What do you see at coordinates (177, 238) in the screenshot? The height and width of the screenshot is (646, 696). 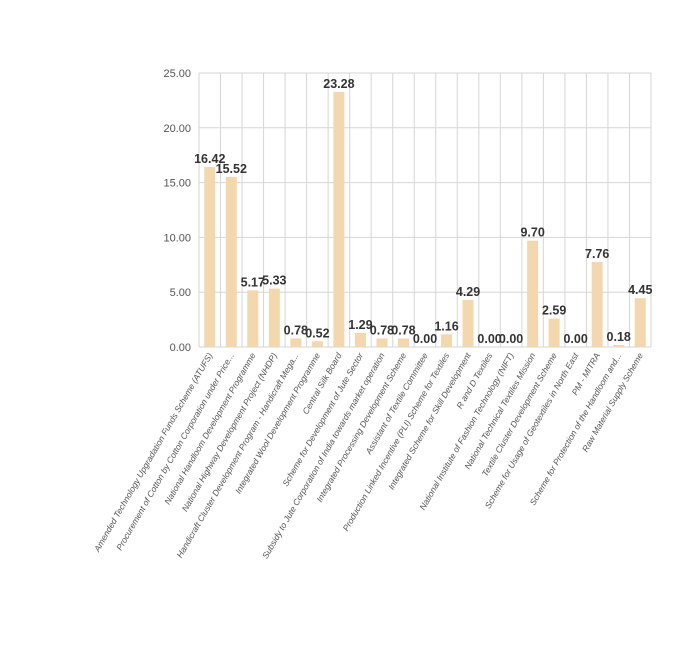 I see `y-tick-label: 10.00` at bounding box center [177, 238].